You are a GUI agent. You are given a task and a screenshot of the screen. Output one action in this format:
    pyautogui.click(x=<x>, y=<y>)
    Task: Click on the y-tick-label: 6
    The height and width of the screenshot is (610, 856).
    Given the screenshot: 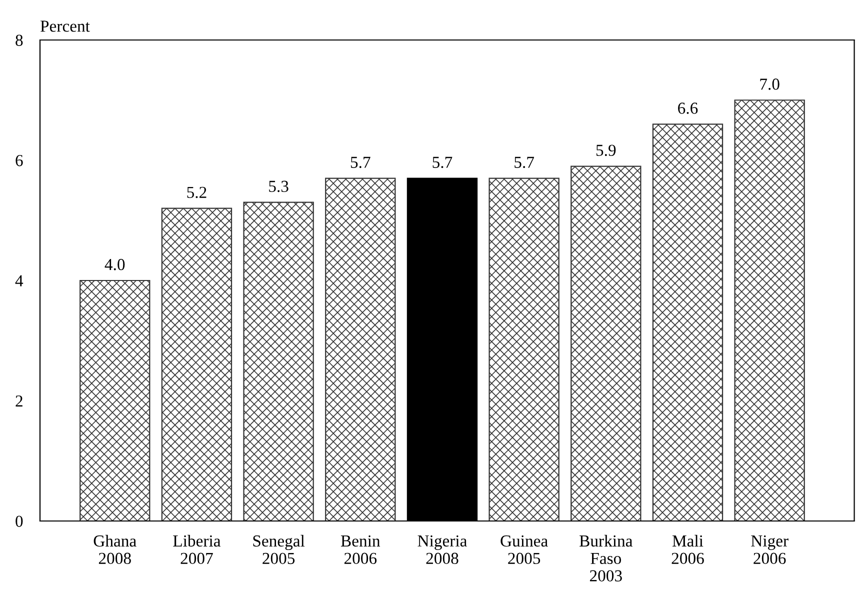 What is the action you would take?
    pyautogui.click(x=19, y=160)
    